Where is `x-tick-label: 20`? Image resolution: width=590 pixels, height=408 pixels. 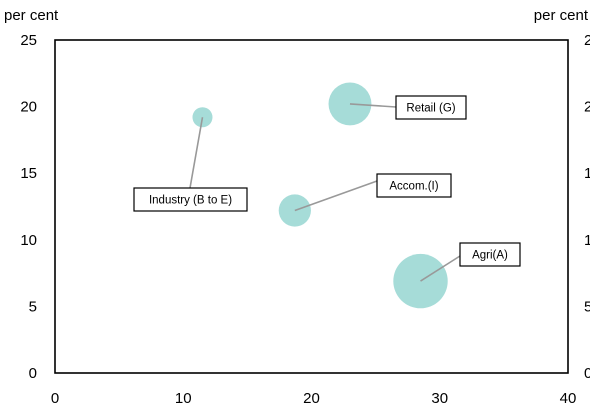 x-tick-label: 20 is located at coordinates (311, 398).